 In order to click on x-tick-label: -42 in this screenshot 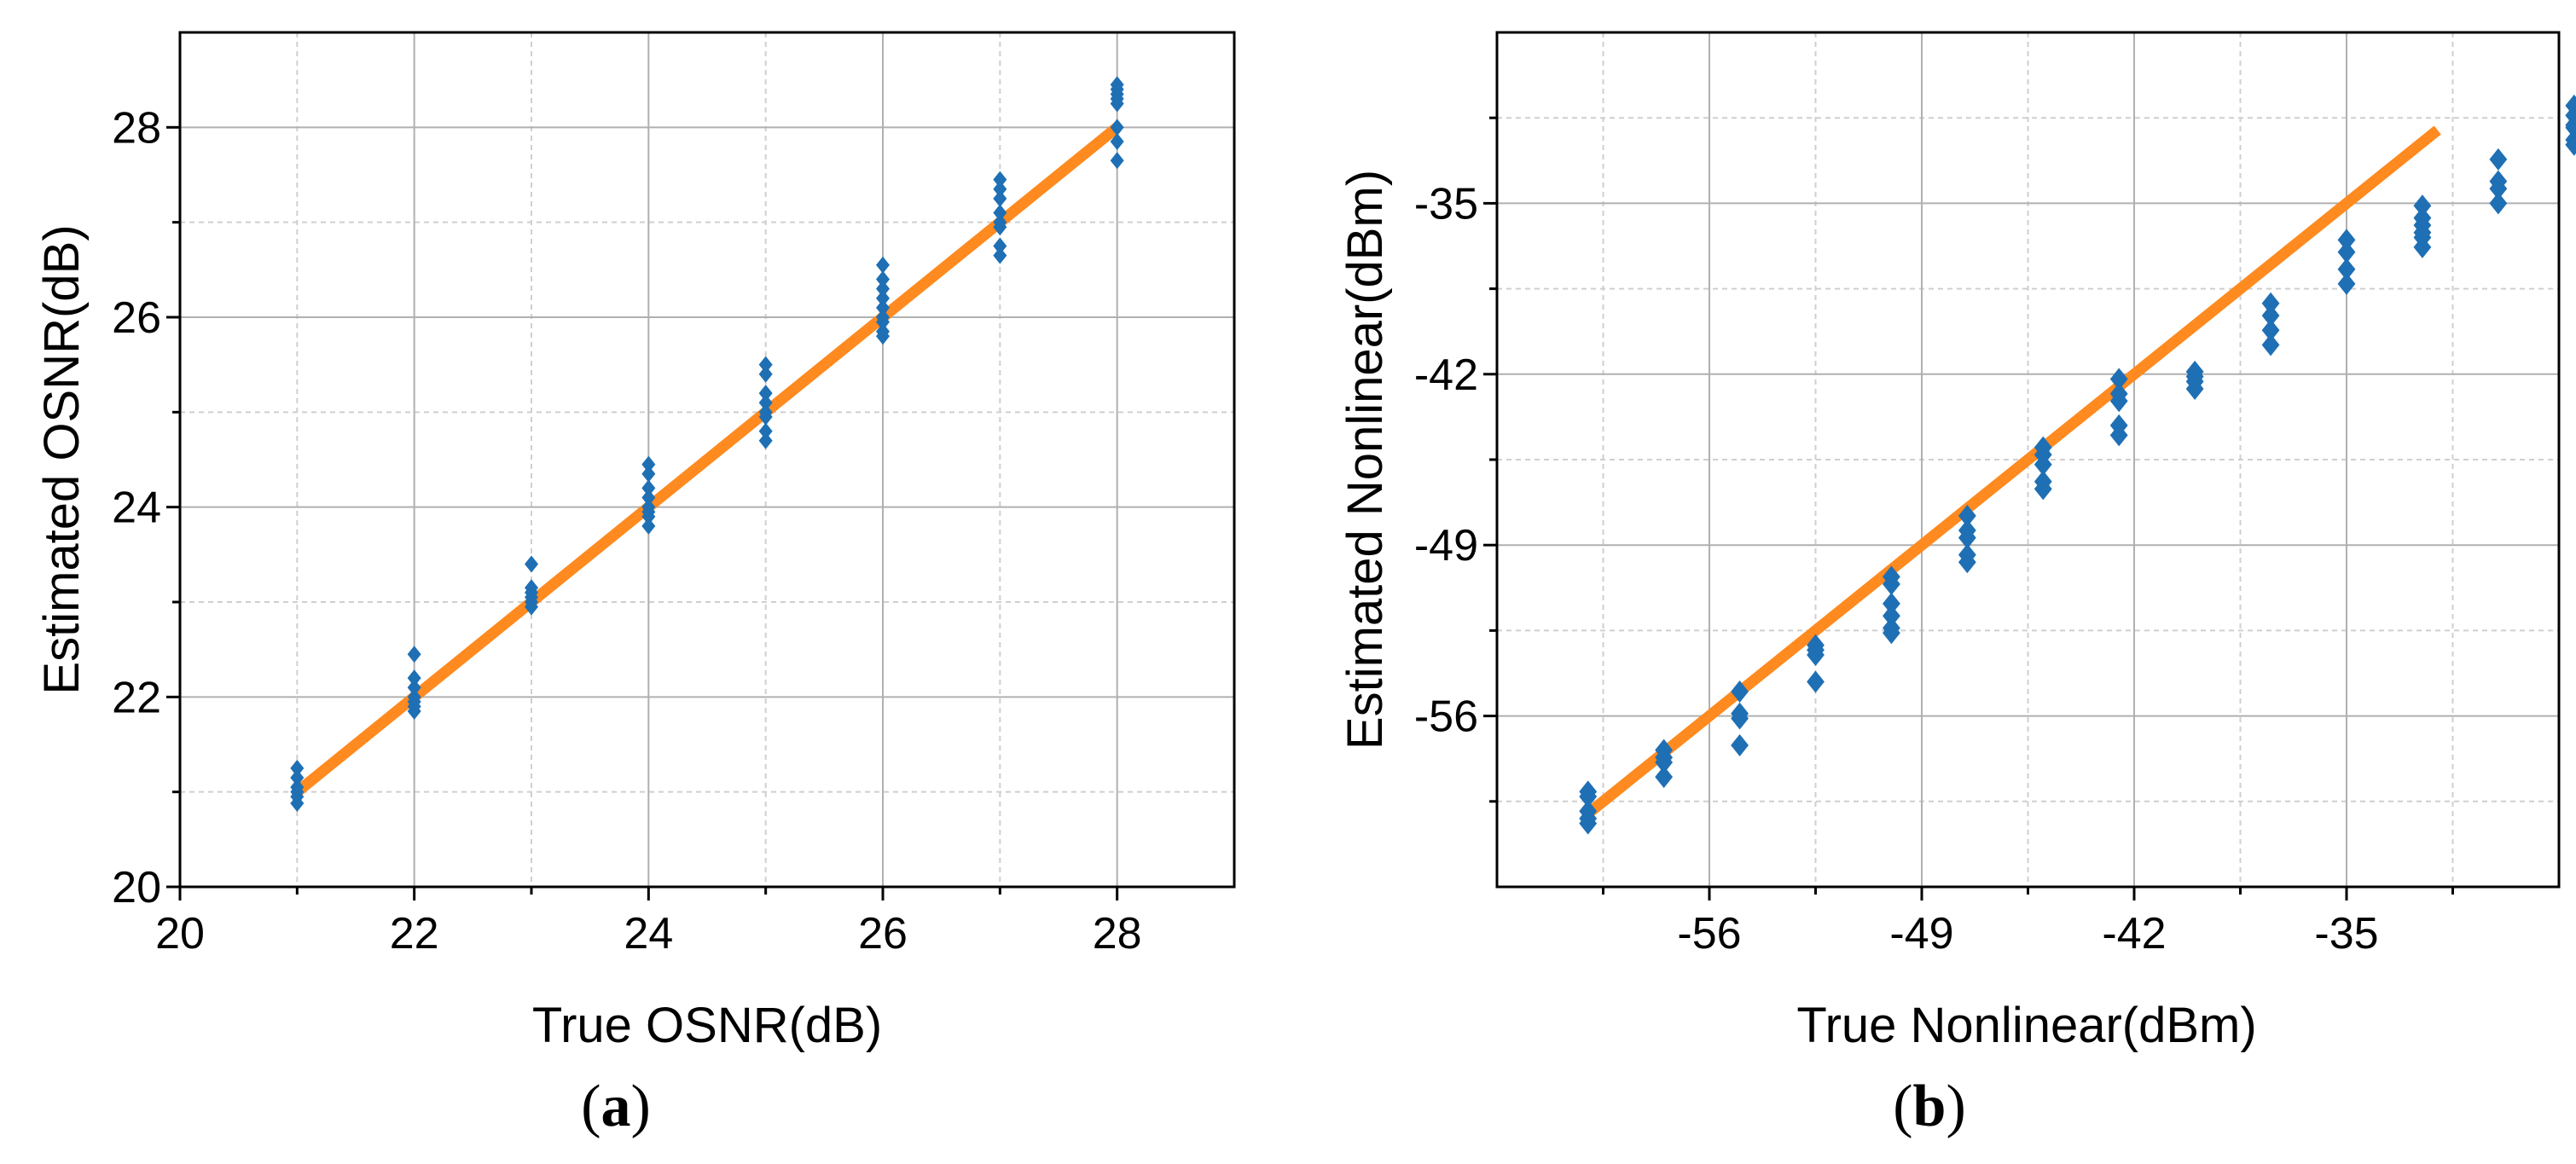, I will do `click(2134, 934)`.